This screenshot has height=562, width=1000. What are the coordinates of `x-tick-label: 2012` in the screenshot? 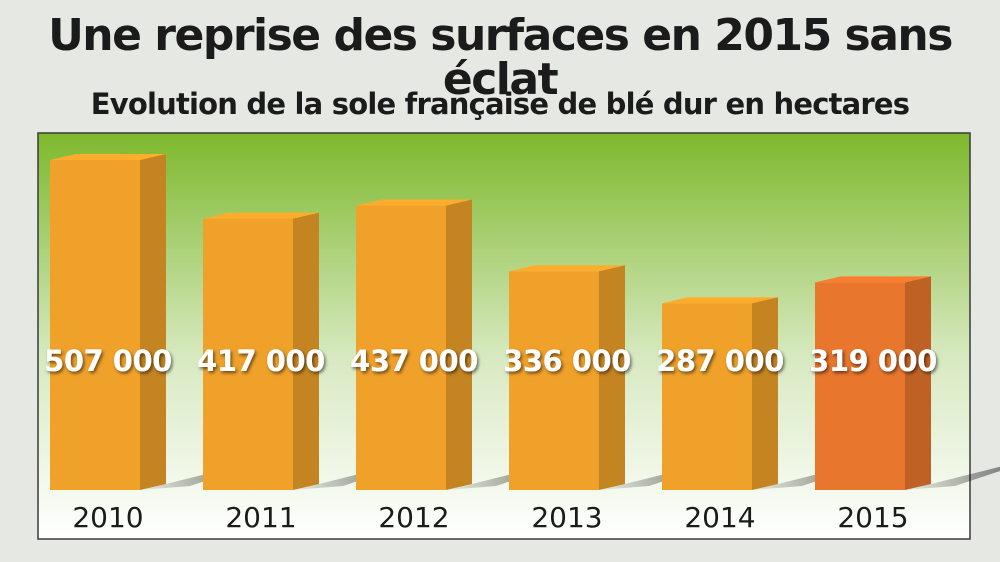 It's located at (413, 517).